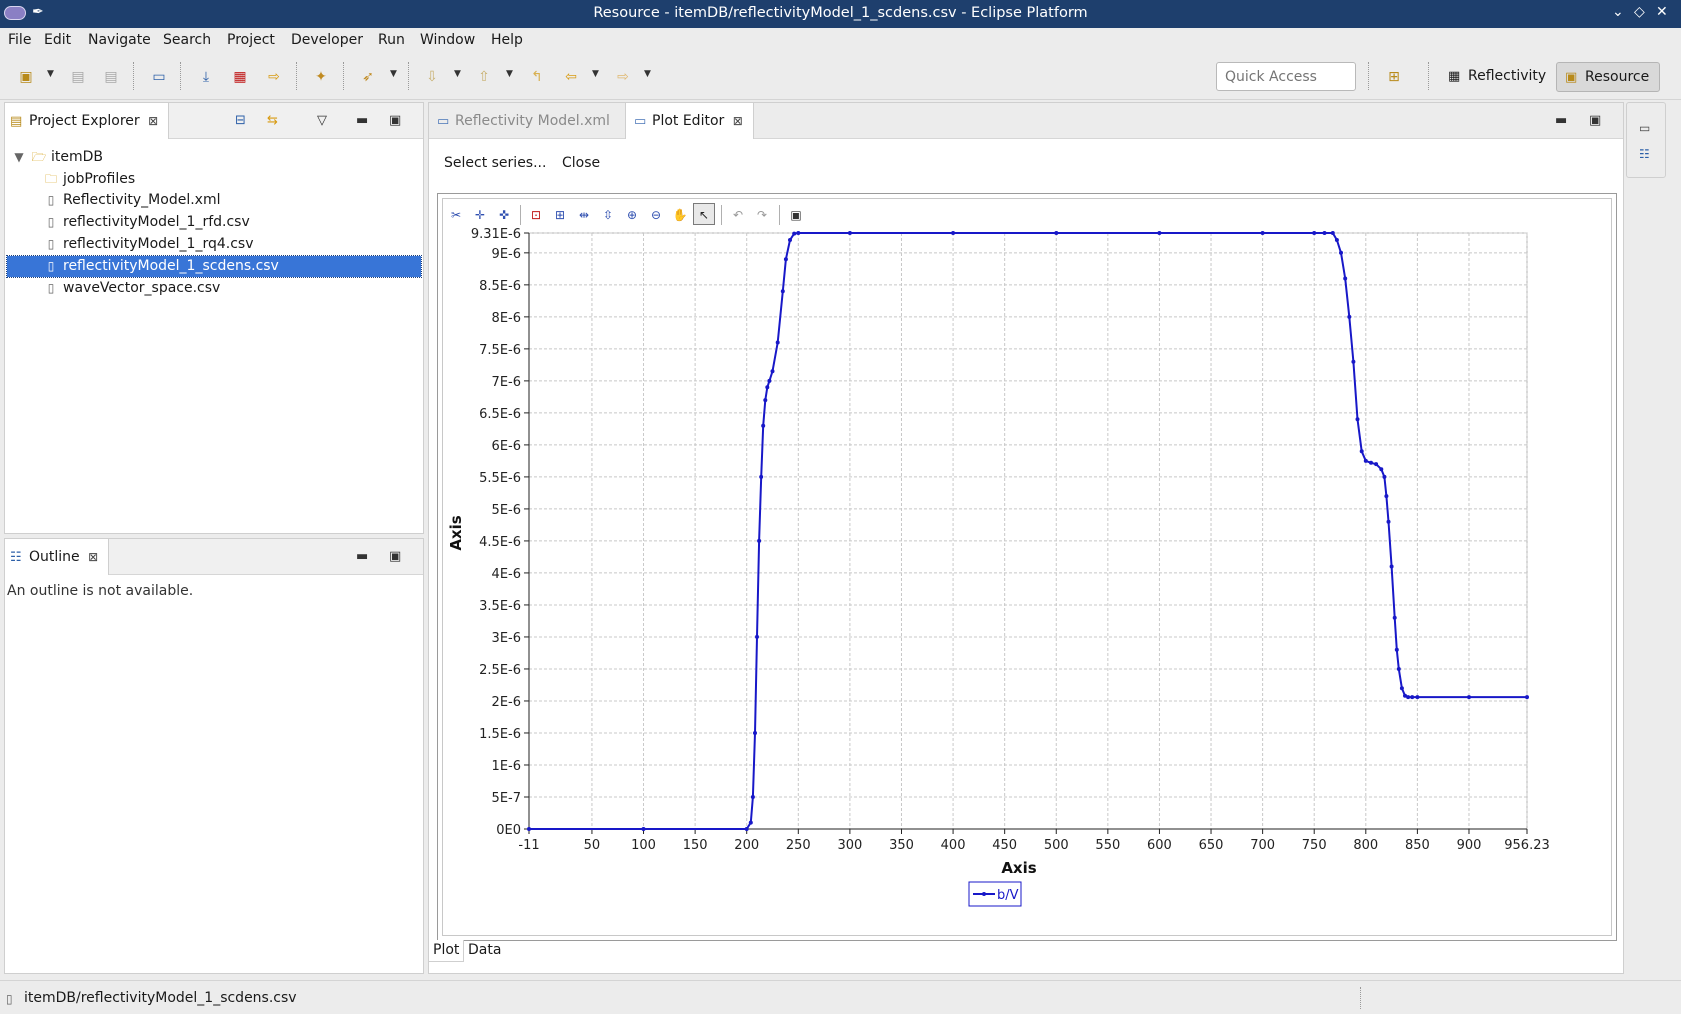  I want to click on next-annotation-icon: ⇩, so click(432, 77).